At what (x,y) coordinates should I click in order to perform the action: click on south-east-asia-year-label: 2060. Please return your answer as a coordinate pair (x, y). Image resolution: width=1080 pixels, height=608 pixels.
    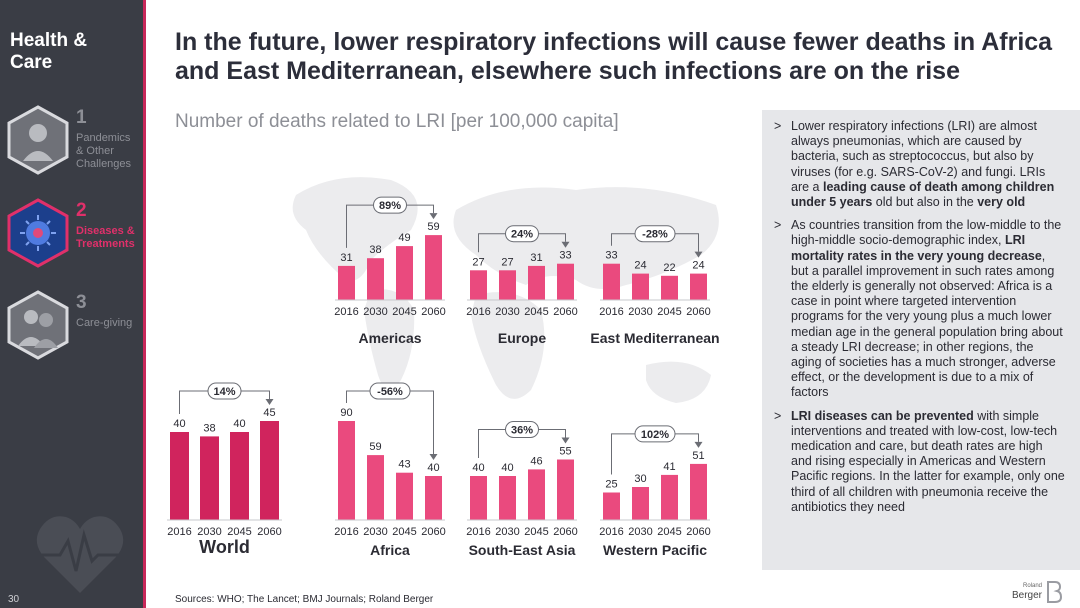
    Looking at the image, I should click on (565, 532).